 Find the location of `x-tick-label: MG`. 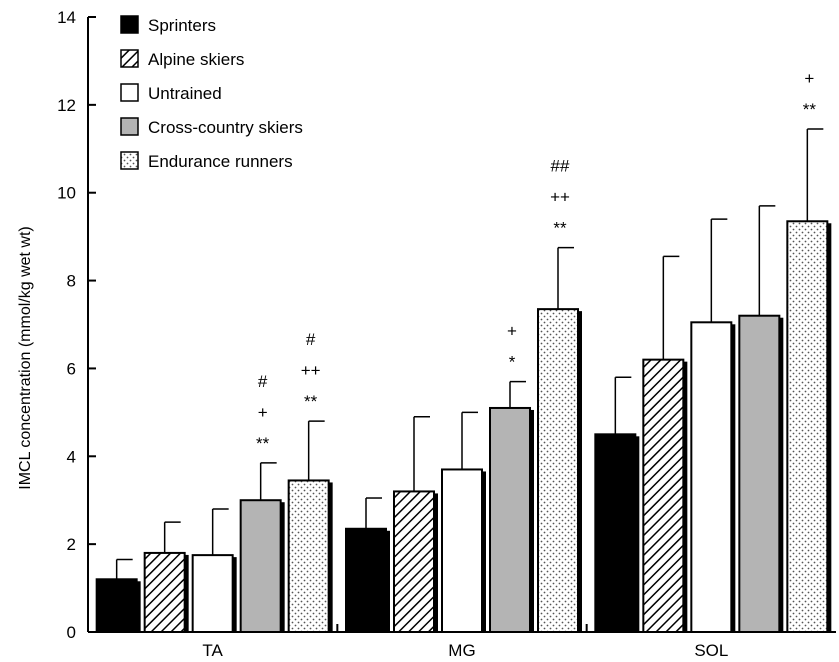

x-tick-label: MG is located at coordinates (461, 650).